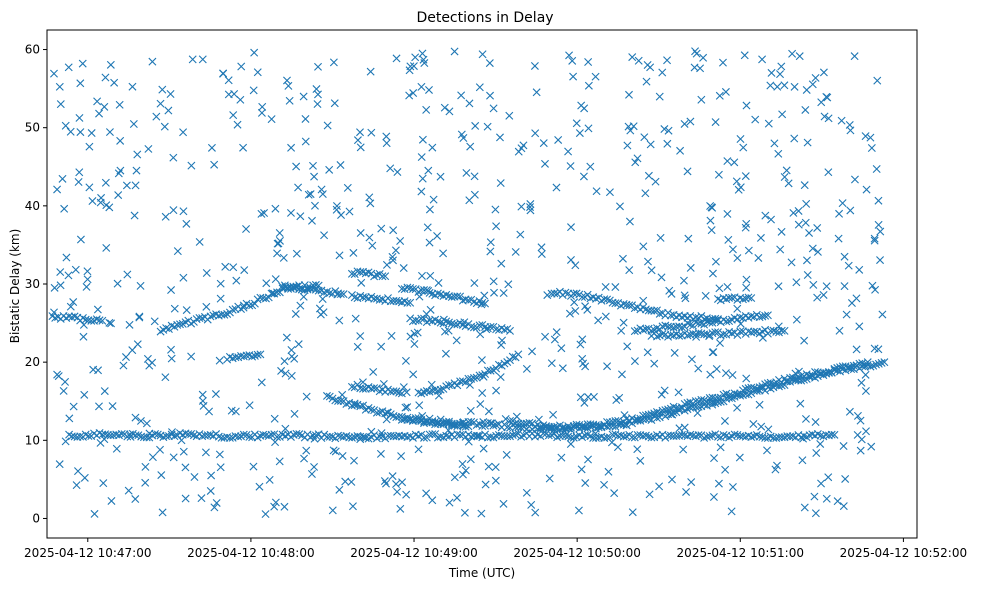 This screenshot has height=590, width=989. I want to click on y-axis-label: Bistatic Delay (km), so click(15, 286).